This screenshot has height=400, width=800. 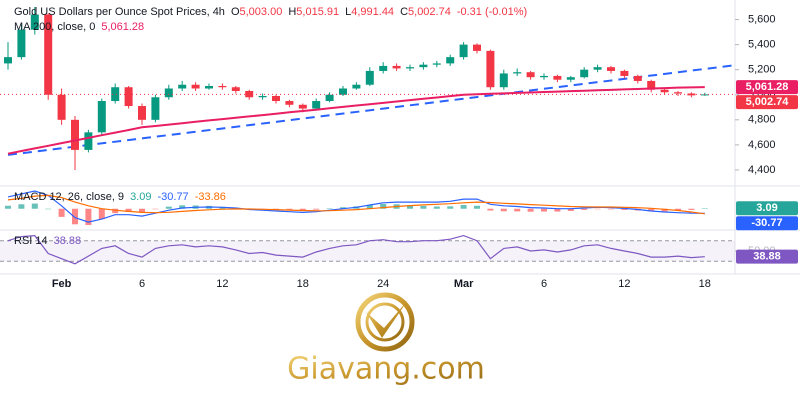 I want to click on ohlc-key: L, so click(x=348, y=12).